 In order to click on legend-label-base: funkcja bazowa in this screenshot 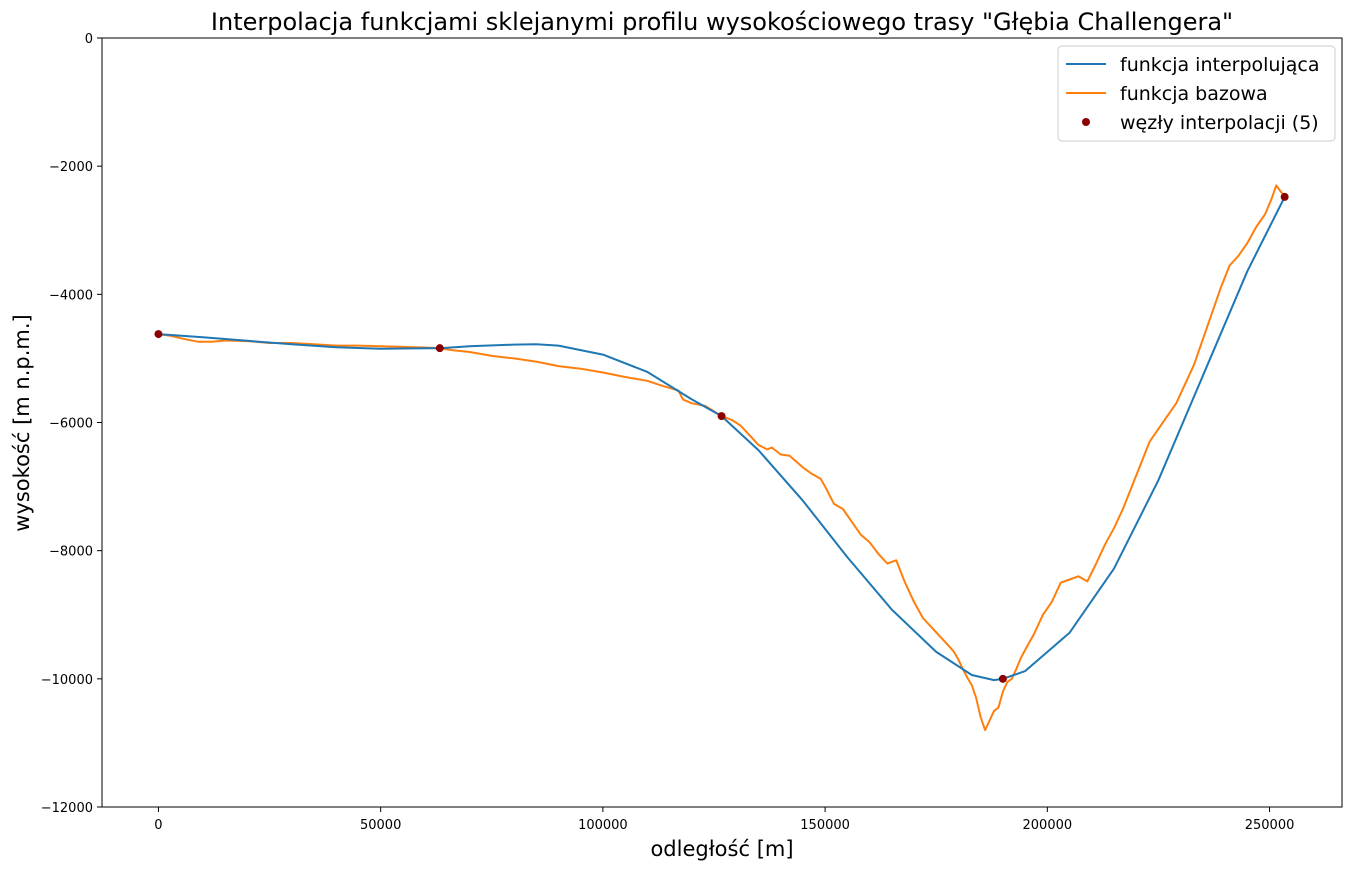, I will do `click(1194, 94)`.